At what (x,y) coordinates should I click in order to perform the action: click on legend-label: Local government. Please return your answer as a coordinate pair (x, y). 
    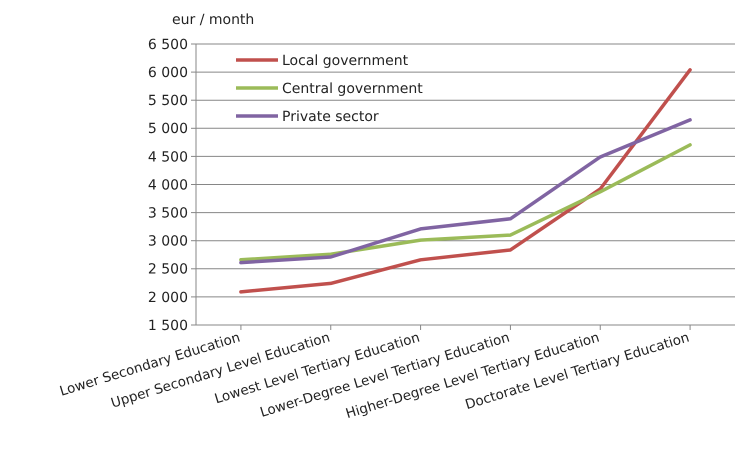
    Looking at the image, I should click on (345, 60).